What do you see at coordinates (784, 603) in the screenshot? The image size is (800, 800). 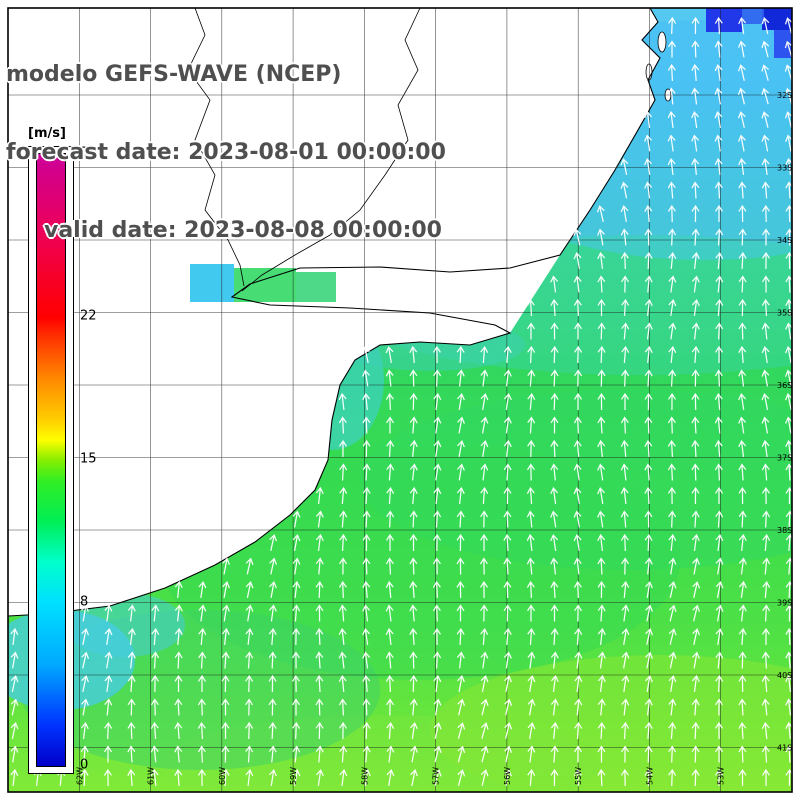 I see `lat-label: 39S` at bounding box center [784, 603].